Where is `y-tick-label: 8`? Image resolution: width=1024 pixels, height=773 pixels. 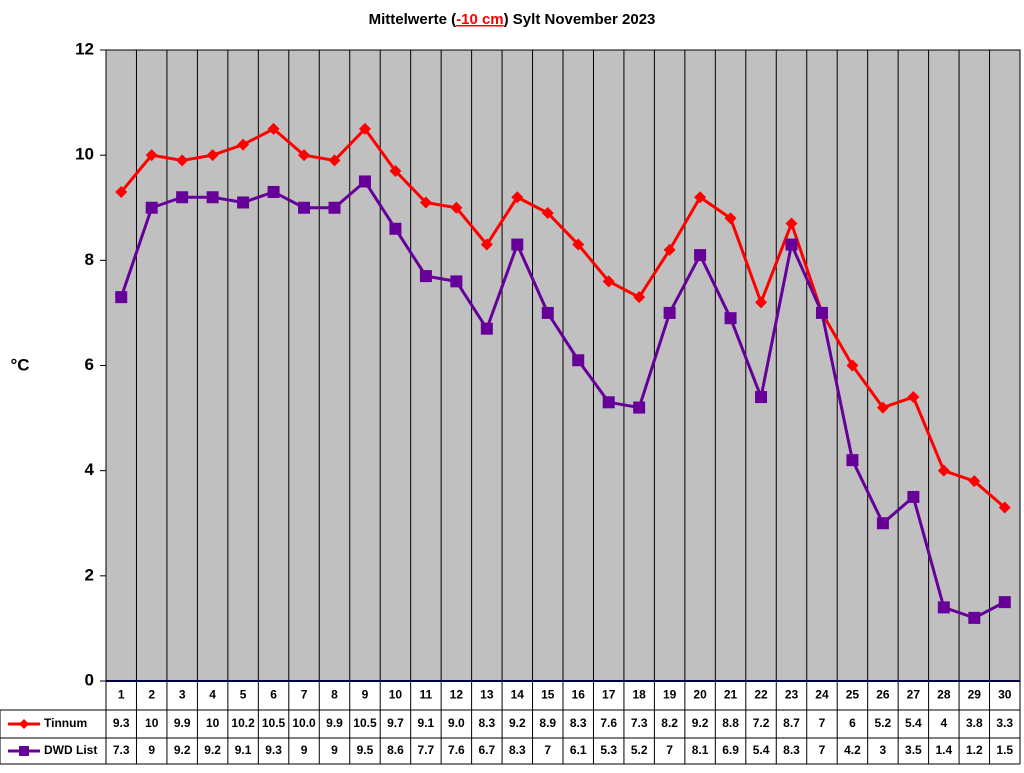 y-tick-label: 8 is located at coordinates (89, 259).